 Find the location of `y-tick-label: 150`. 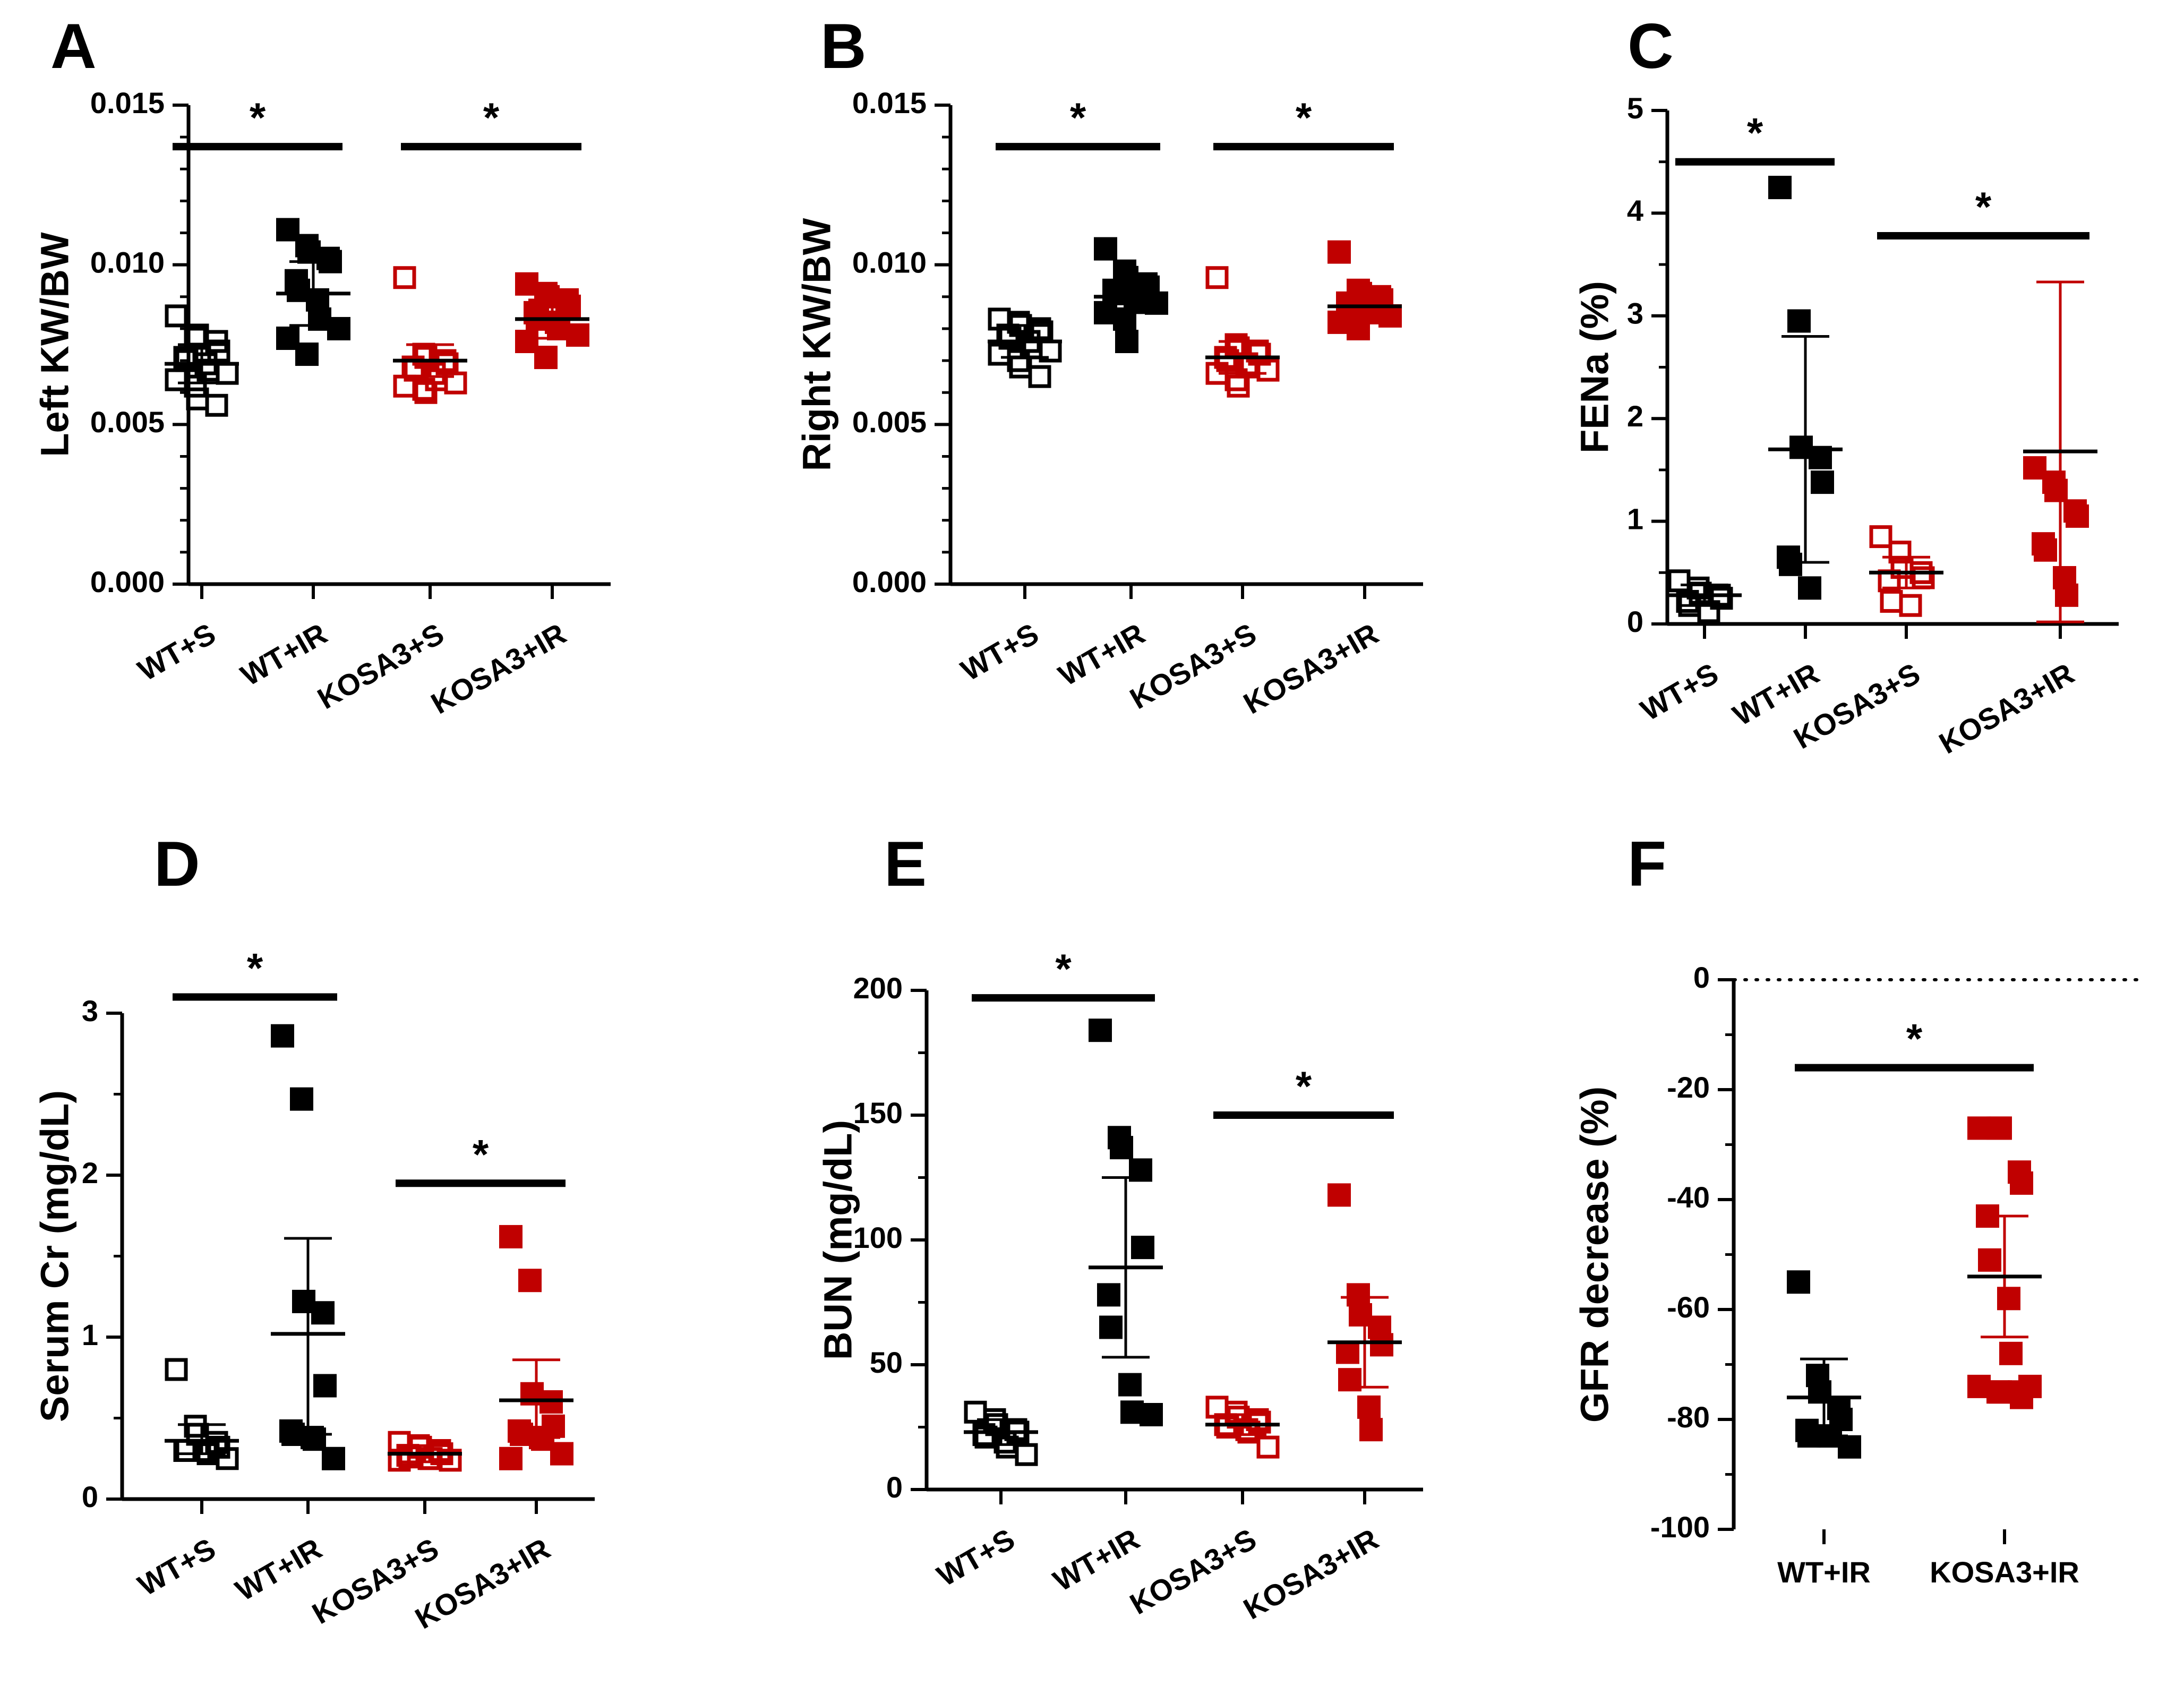

y-tick-label: 150 is located at coordinates (878, 1112).